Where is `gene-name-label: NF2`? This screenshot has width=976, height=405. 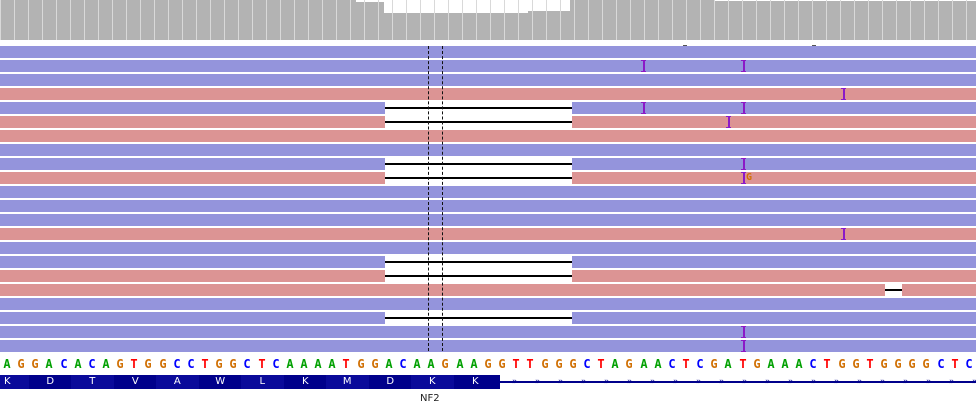 gene-name-label: NF2 is located at coordinates (430, 398).